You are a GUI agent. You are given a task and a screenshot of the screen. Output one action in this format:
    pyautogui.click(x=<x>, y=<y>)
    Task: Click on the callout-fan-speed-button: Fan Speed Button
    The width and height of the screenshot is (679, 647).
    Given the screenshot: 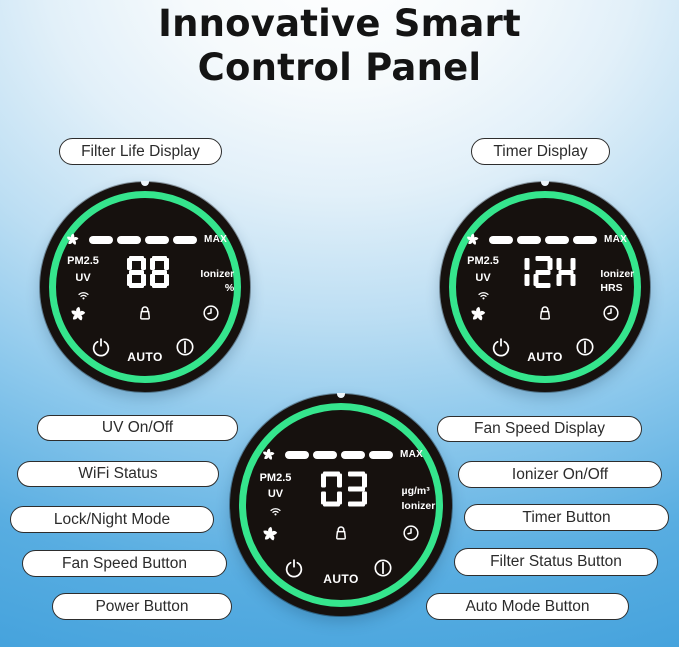 What is the action you would take?
    pyautogui.click(x=124, y=563)
    